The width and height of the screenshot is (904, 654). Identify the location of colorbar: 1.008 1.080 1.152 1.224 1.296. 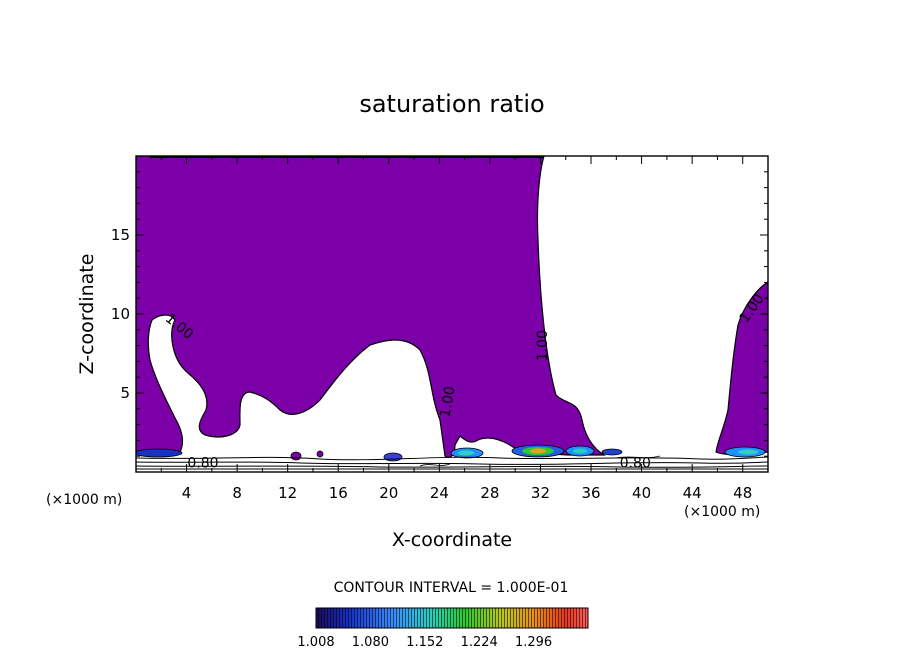
(443, 628).